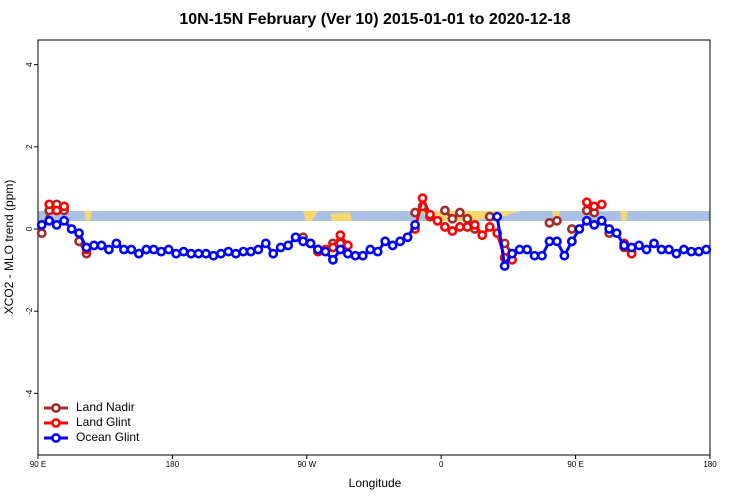  I want to click on y-tick-label: 4, so click(29, 64).